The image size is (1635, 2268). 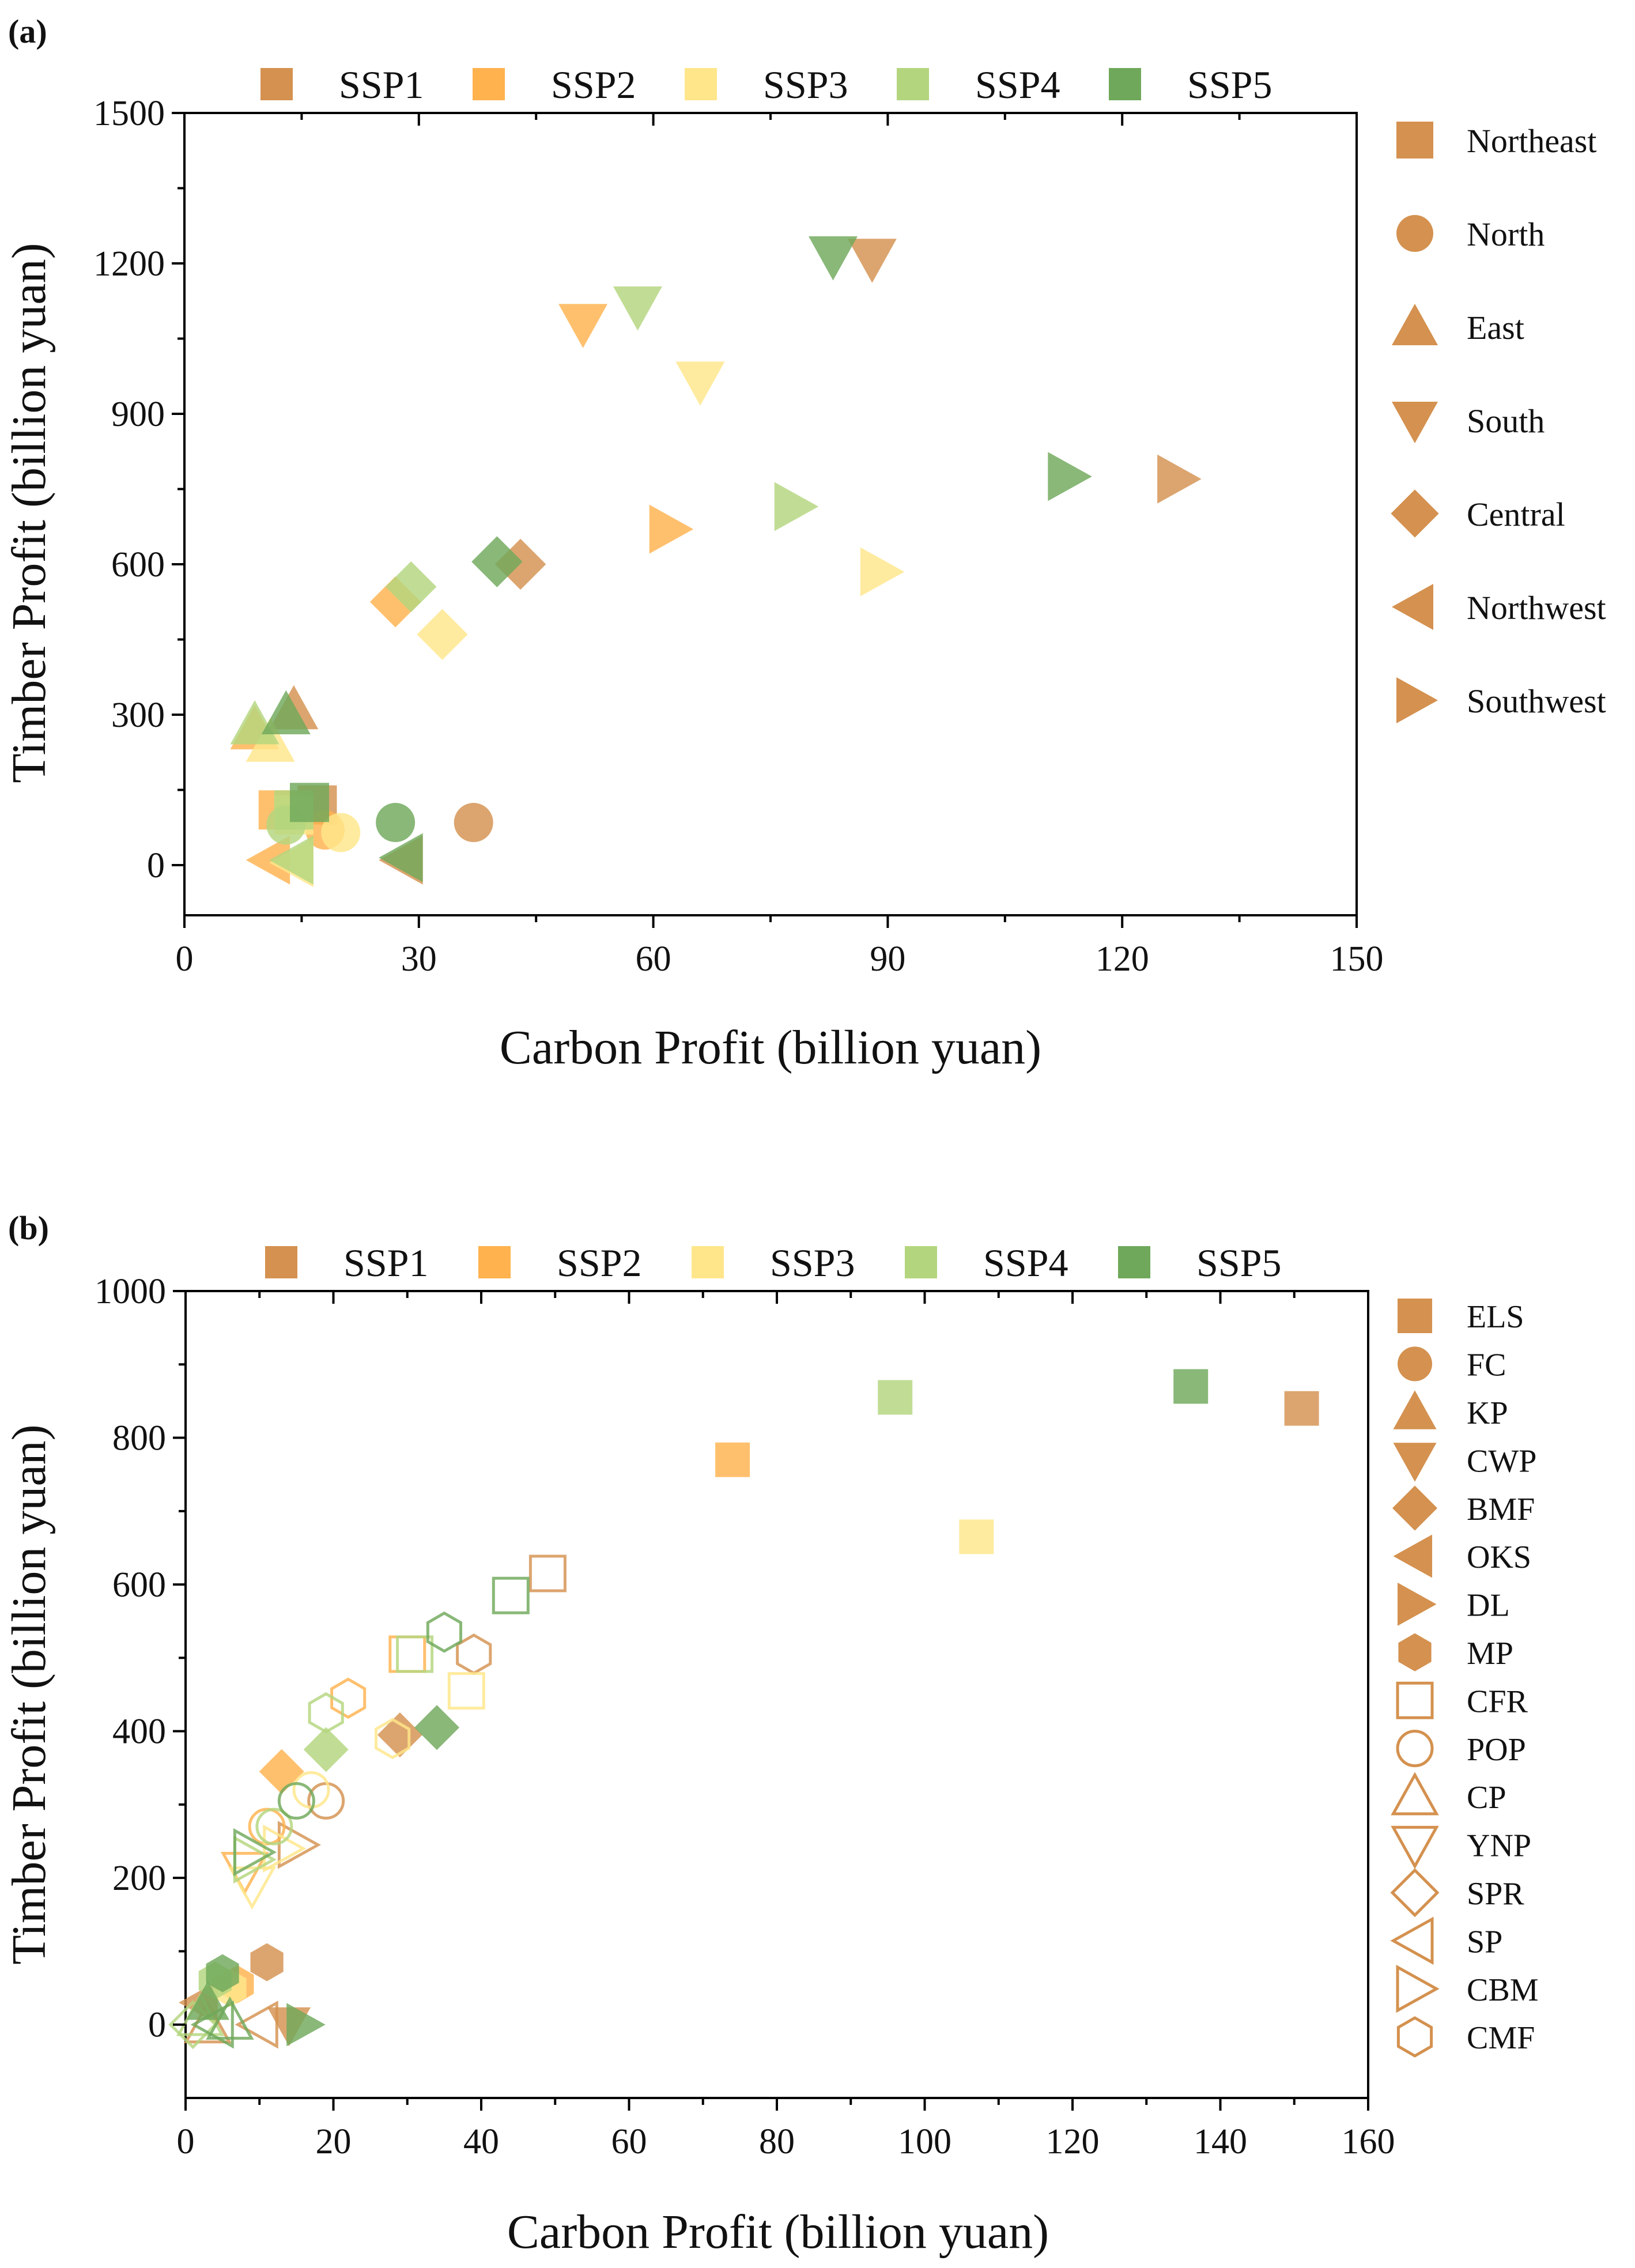 I want to click on data-point-ssp2-els, so click(x=733, y=1459).